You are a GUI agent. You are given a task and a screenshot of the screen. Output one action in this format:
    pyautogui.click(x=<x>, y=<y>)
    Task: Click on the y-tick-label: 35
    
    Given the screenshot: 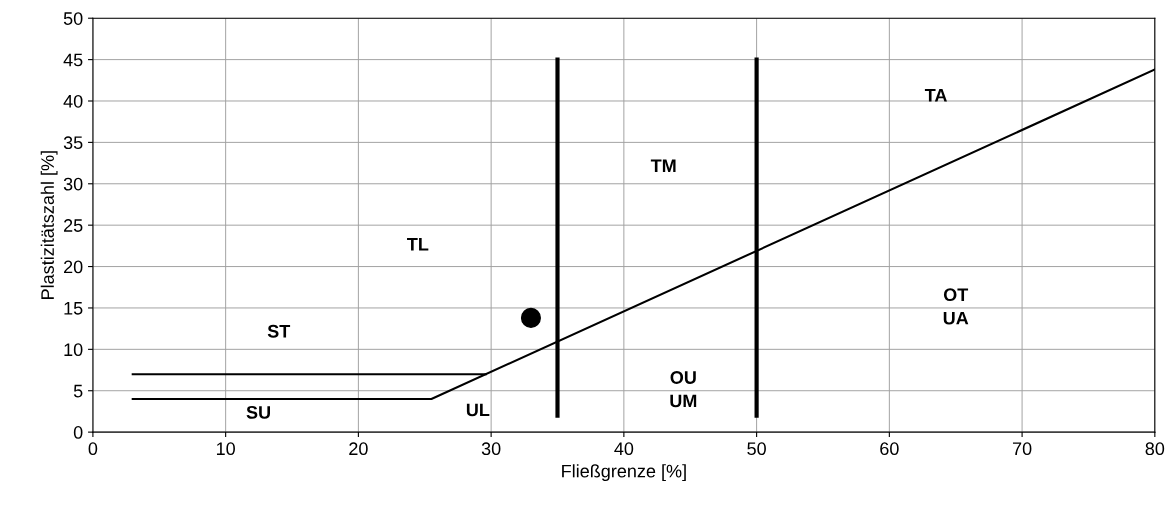 What is the action you would take?
    pyautogui.click(x=73, y=143)
    